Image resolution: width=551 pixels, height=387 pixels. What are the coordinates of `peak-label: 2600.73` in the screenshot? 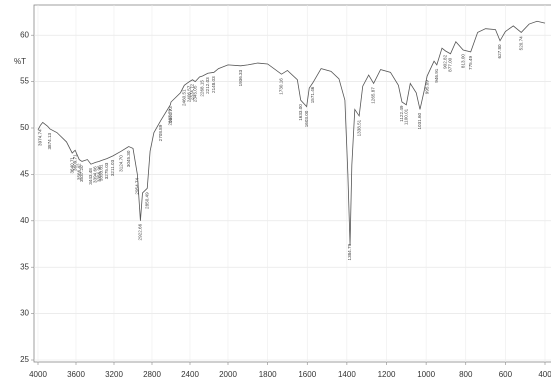 It's located at (170, 114).